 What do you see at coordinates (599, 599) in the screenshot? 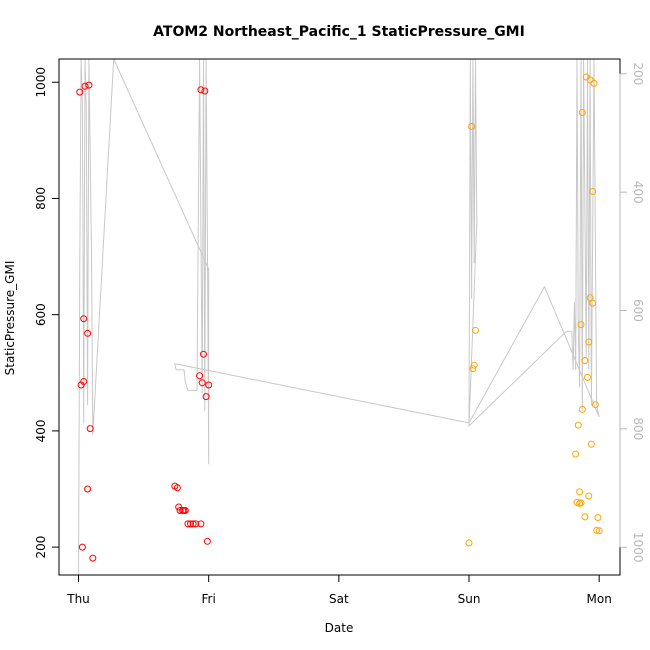
I see `x-tick-label: Mon` at bounding box center [599, 599].